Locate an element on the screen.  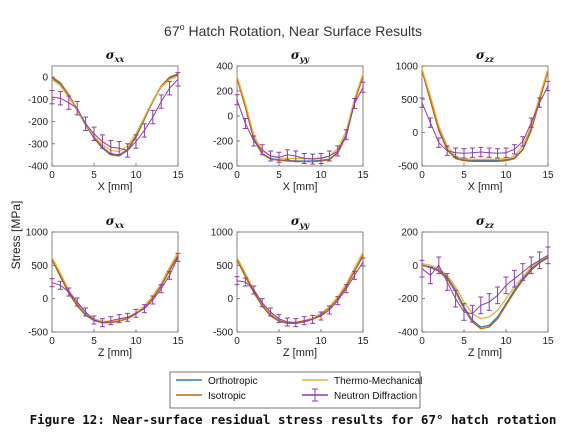
y-tick-label: -200 is located at coordinates (38, 122).